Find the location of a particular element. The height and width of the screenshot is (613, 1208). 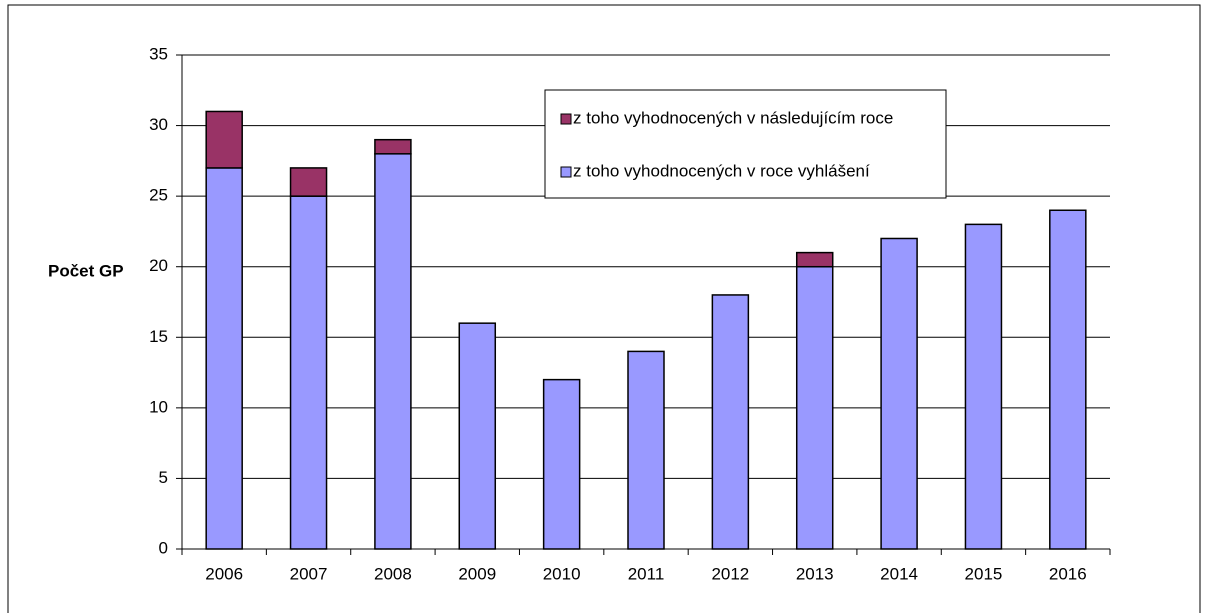

y-tick-label: 0 is located at coordinates (163, 547).